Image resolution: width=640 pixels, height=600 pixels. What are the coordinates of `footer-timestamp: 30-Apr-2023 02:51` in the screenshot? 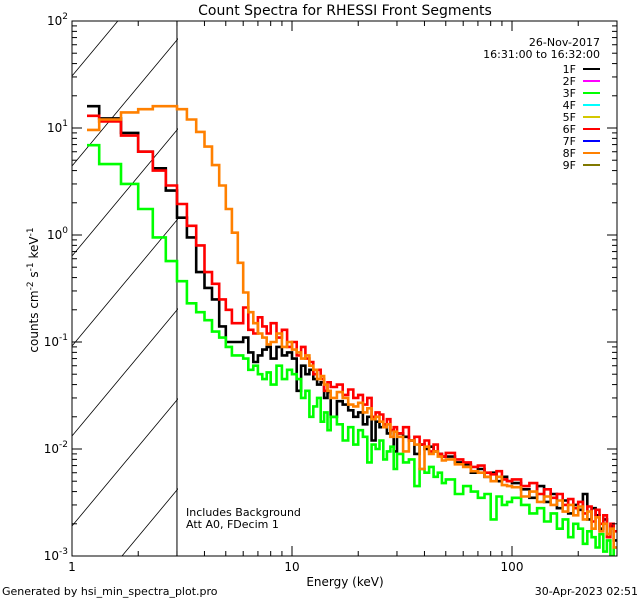 It's located at (586, 591).